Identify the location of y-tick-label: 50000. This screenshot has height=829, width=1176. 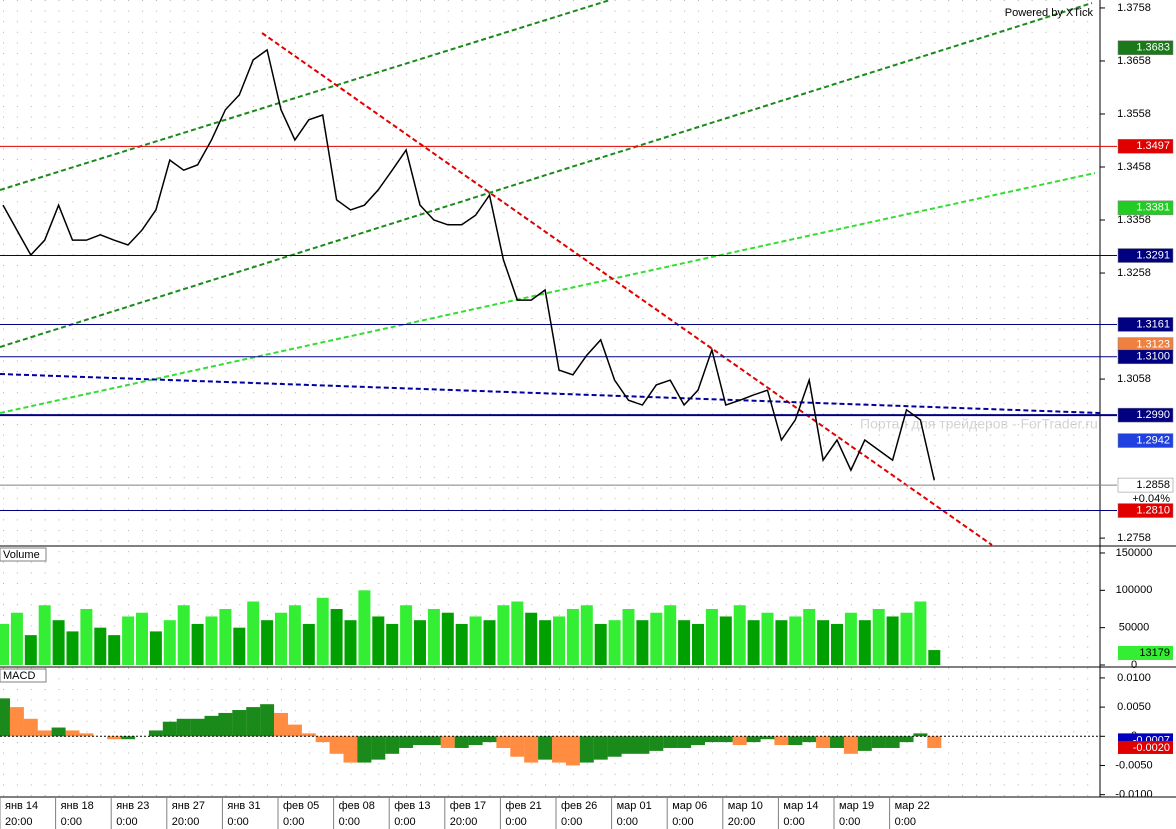
(1134, 628).